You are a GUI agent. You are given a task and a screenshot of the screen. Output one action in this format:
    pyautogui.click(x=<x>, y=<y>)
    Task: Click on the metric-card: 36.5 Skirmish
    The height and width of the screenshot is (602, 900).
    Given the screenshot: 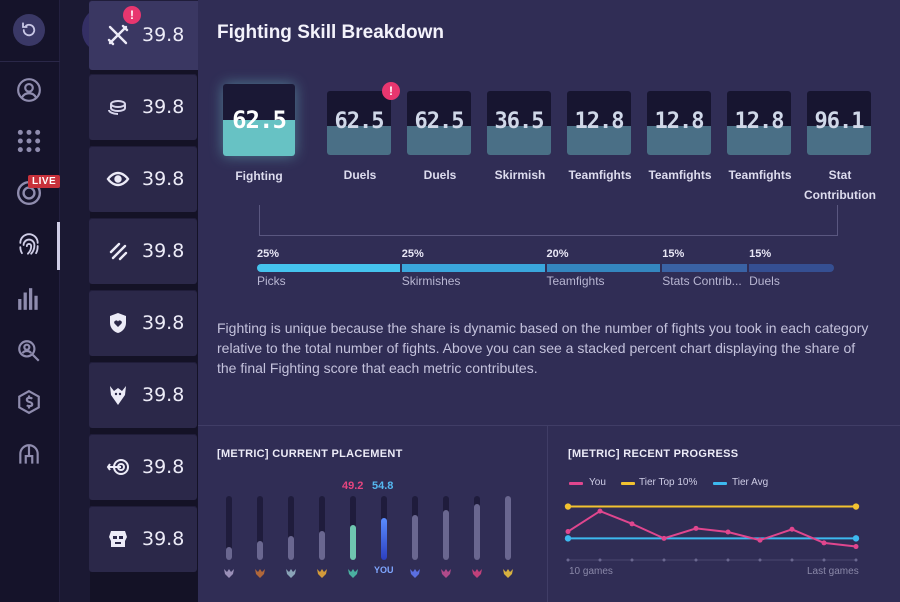 What is the action you would take?
    pyautogui.click(x=520, y=138)
    